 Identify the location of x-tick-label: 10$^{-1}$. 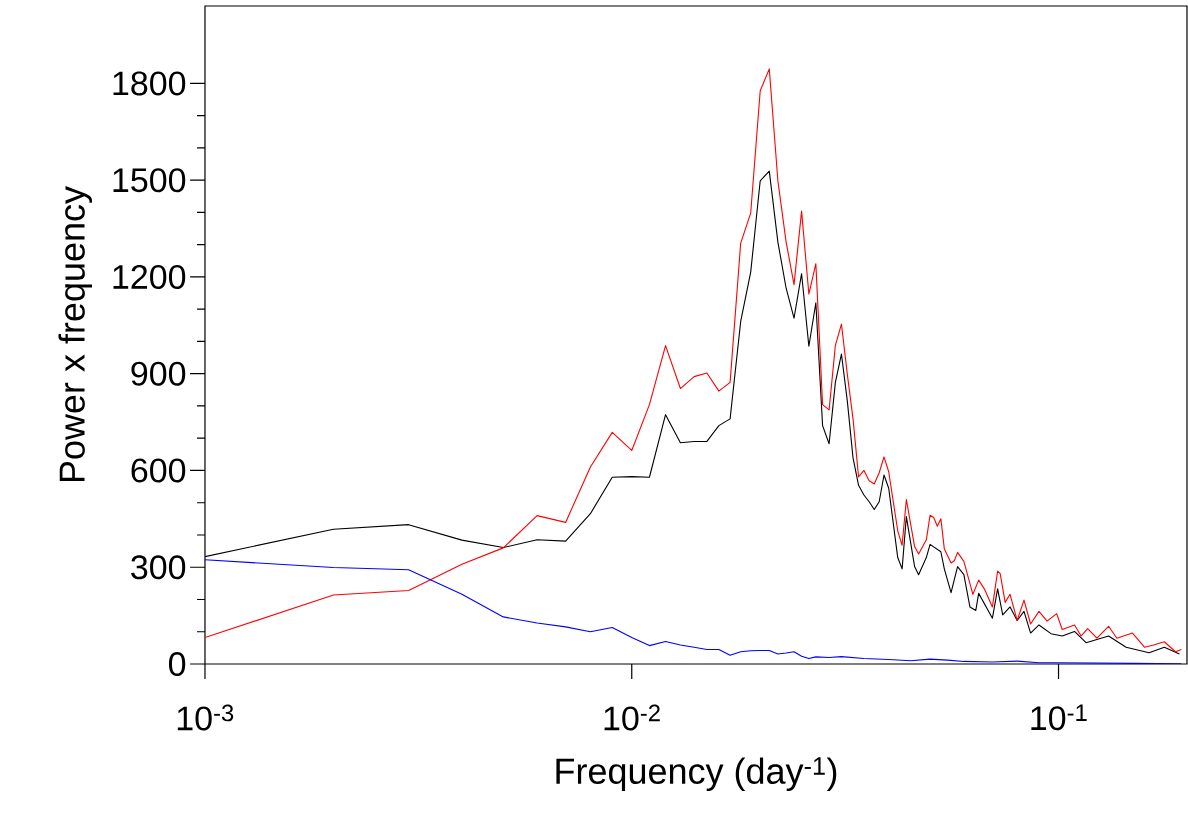
(1059, 717).